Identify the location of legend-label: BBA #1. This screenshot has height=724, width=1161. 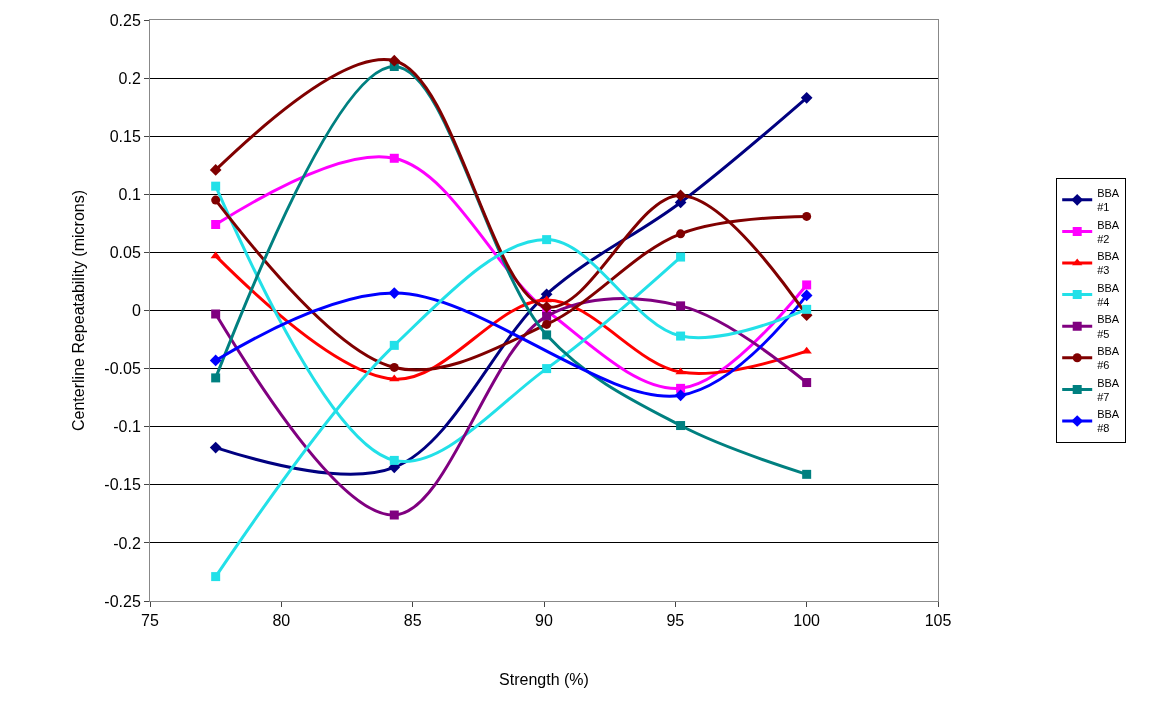
(1108, 200).